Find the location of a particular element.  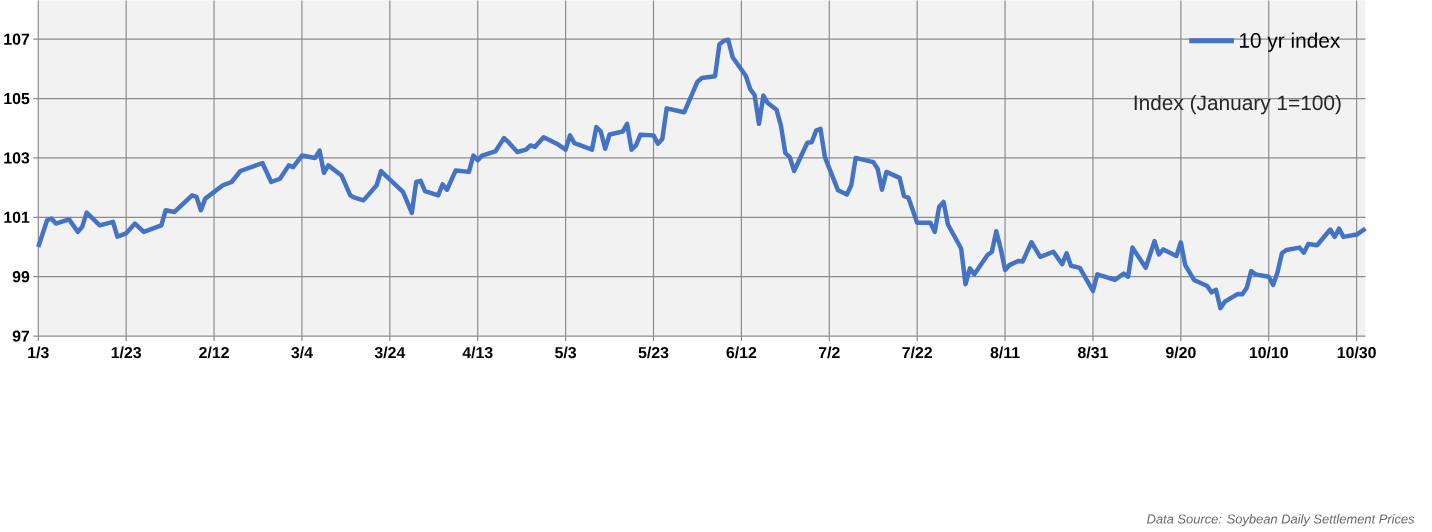

y-tick-label: 101 is located at coordinates (17, 217).